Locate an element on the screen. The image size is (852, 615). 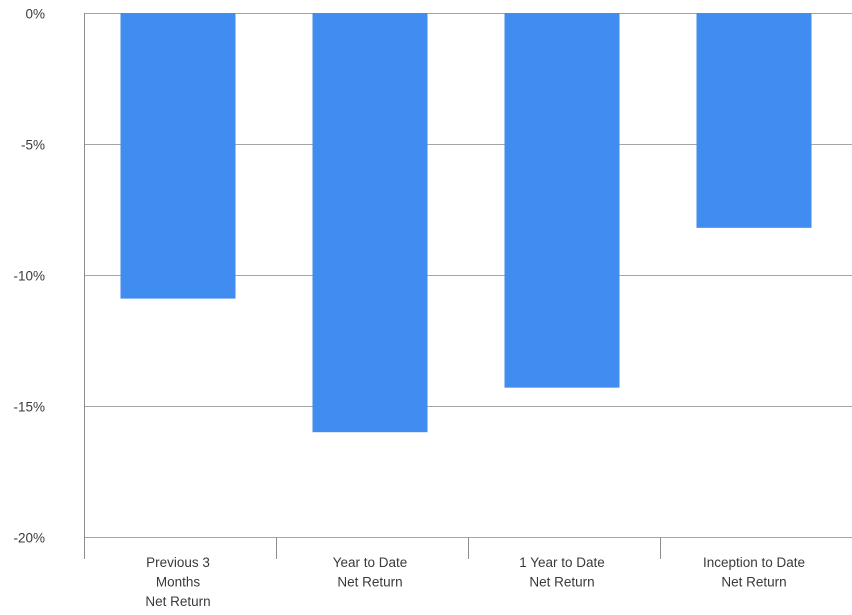
x-tick-label-line: Months is located at coordinates (178, 582).